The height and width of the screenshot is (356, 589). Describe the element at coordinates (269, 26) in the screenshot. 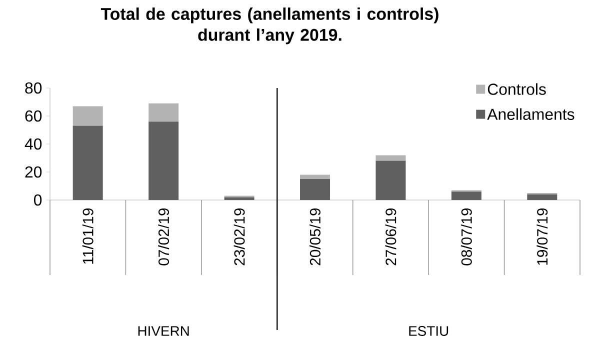

I see `chart-title: Total de captures (anellaments i controls) durant l’any 2019.` at that location.